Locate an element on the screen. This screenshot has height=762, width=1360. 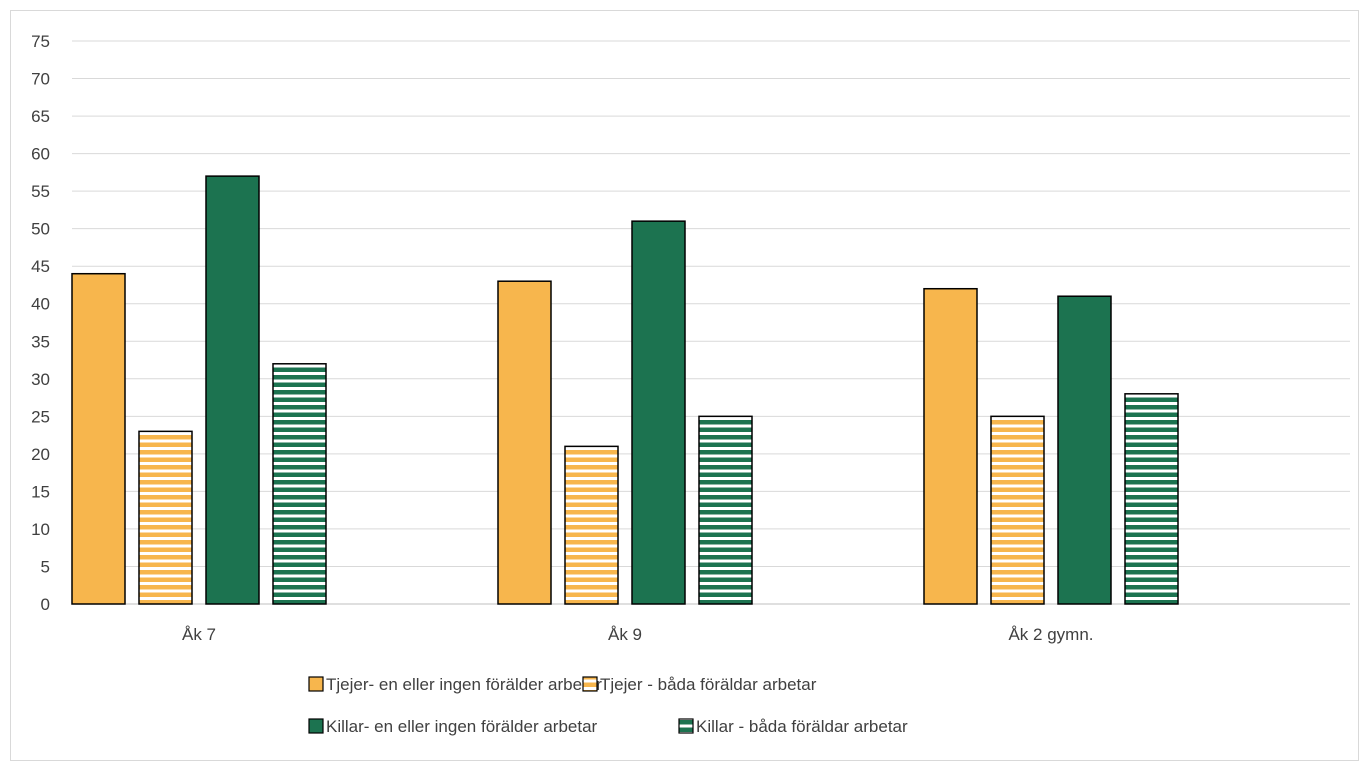
legend-label: Tjejer - båda föräldar arbetar is located at coordinates (708, 684).